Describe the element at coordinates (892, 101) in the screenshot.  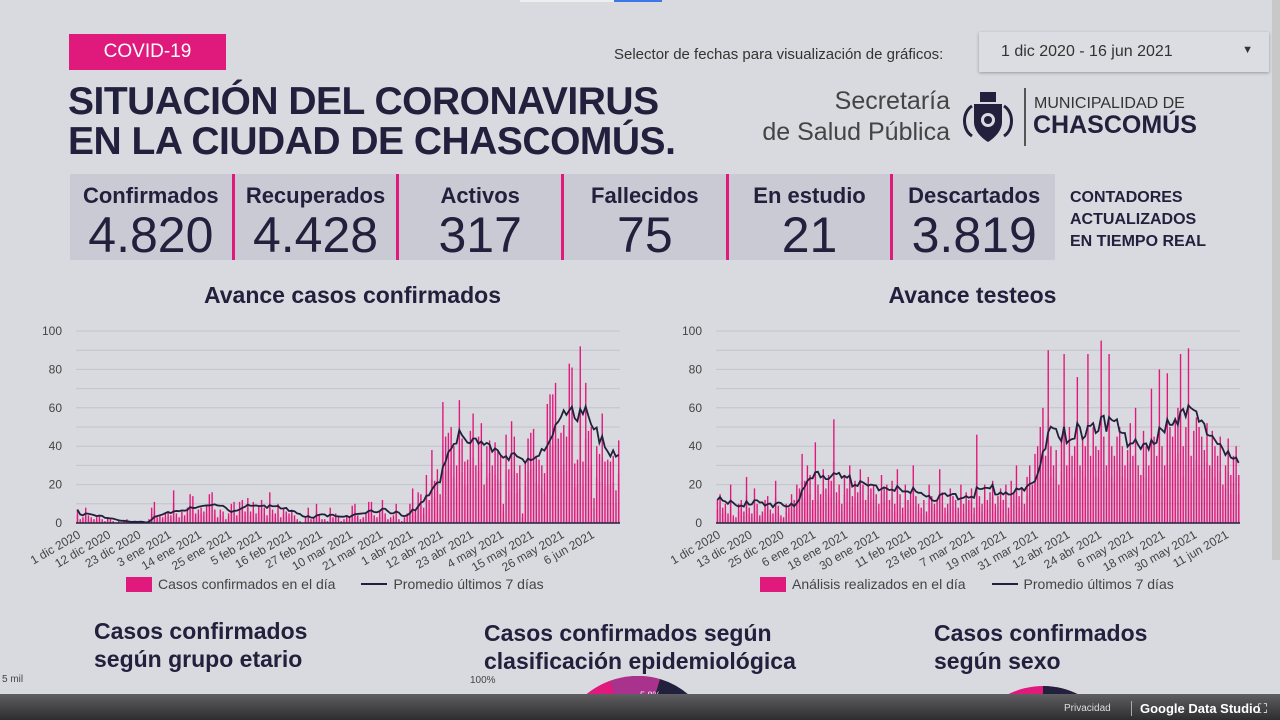
I see `sec-line-1: Secretaría` at that location.